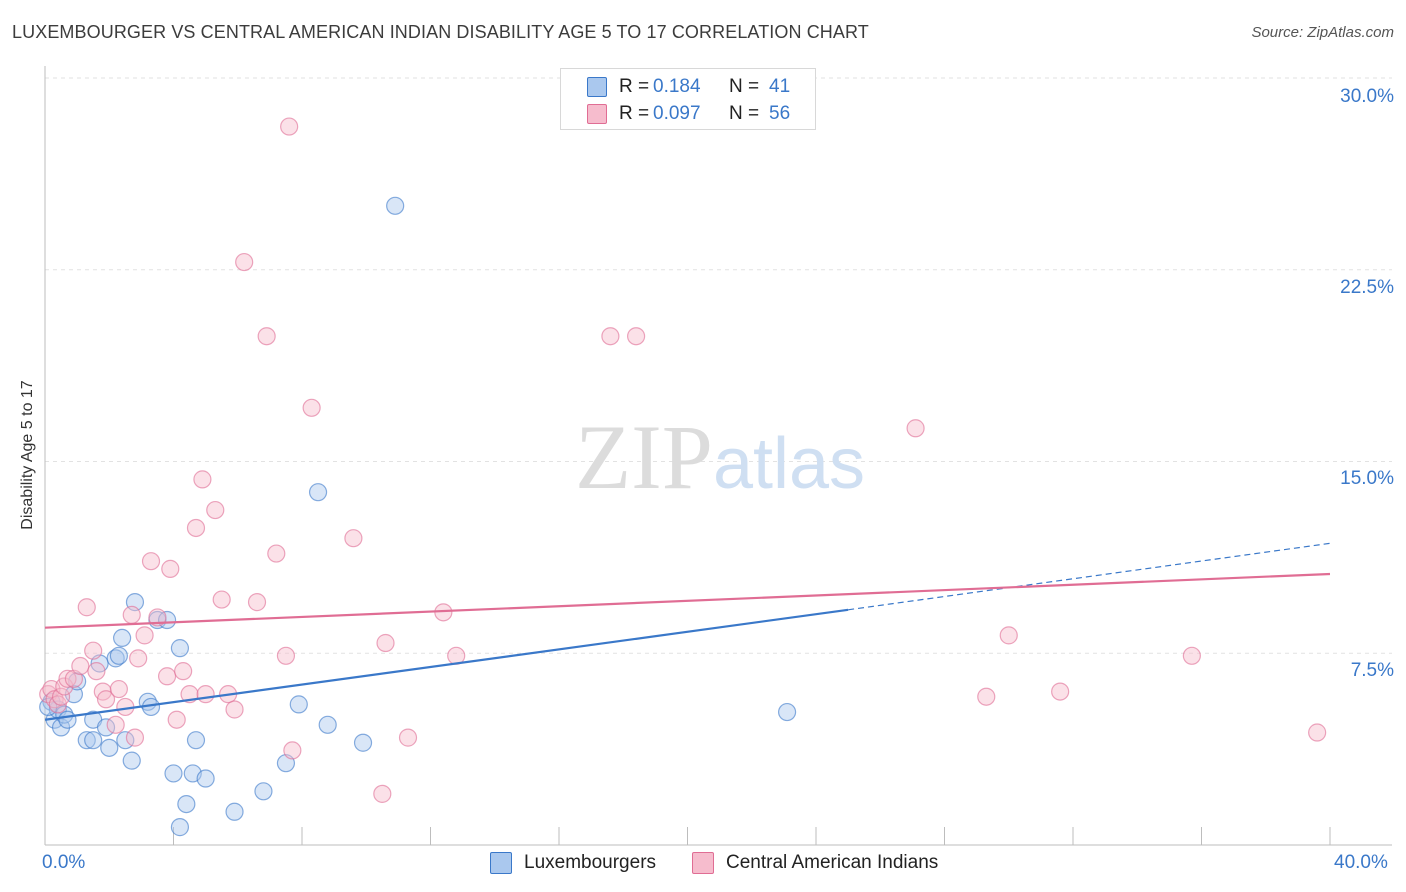  I want to click on central-american-indians-swatch, so click(597, 114).